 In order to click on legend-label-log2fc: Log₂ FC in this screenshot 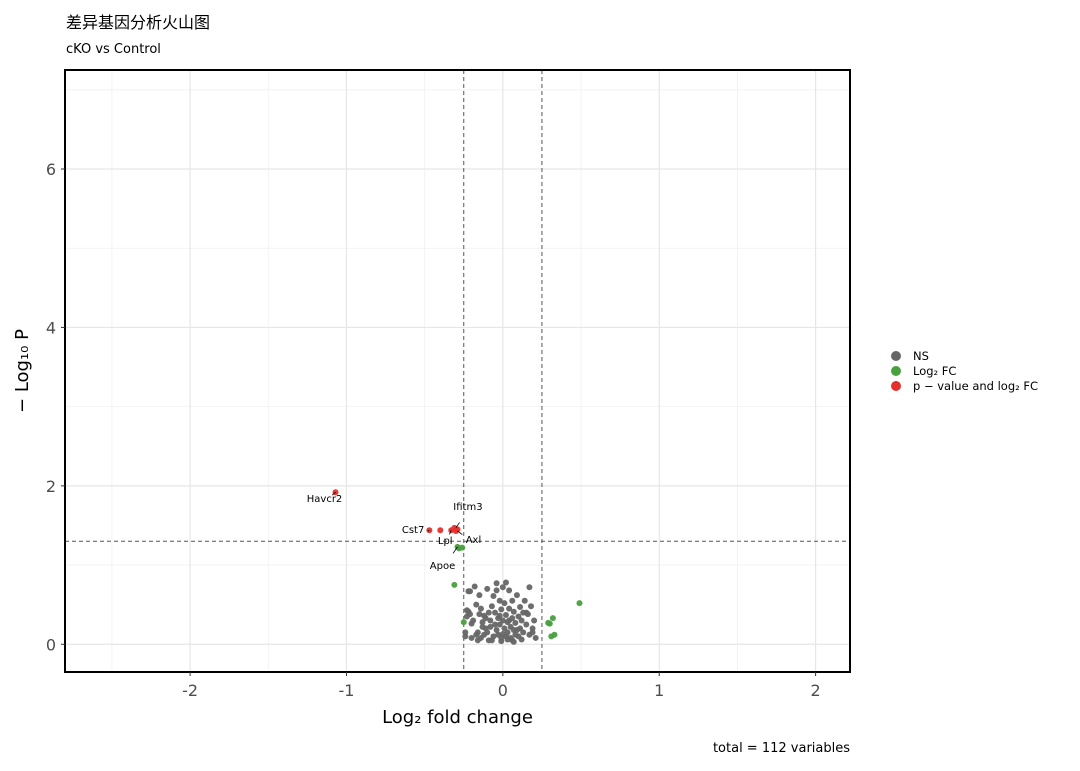, I will do `click(935, 370)`.